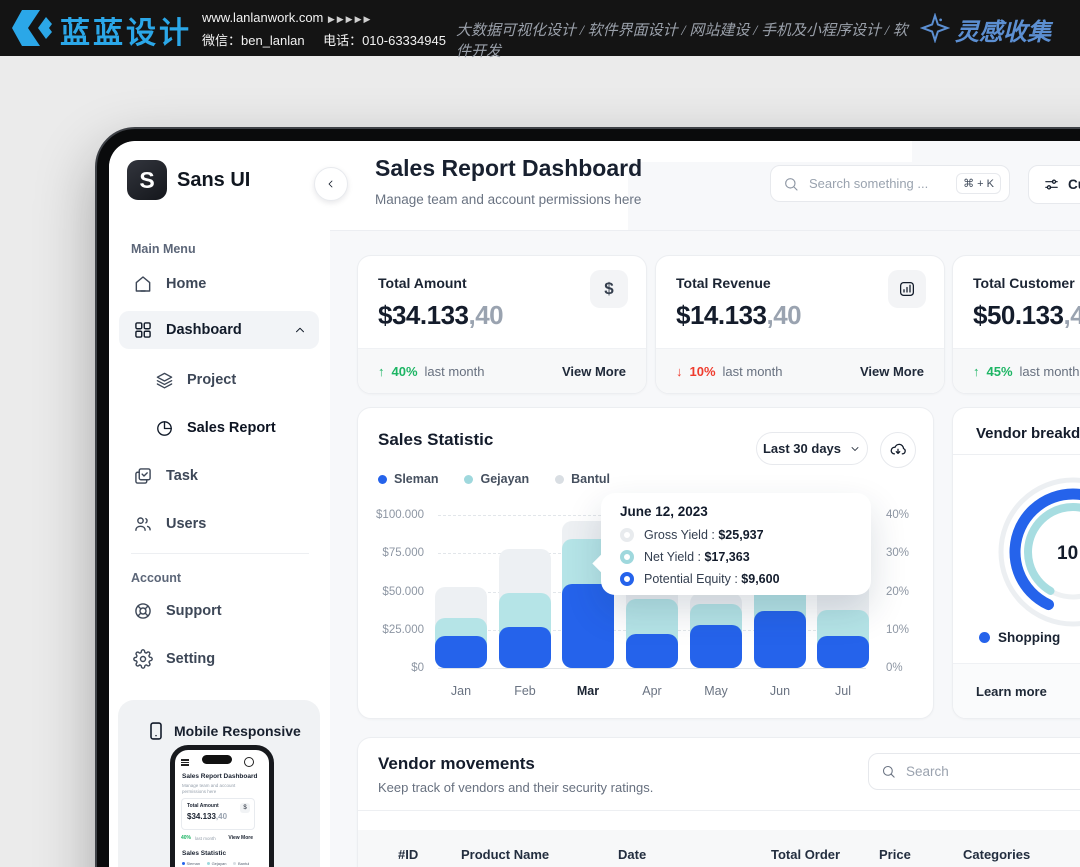  I want to click on trend-up-icon: ↑, so click(381, 371).